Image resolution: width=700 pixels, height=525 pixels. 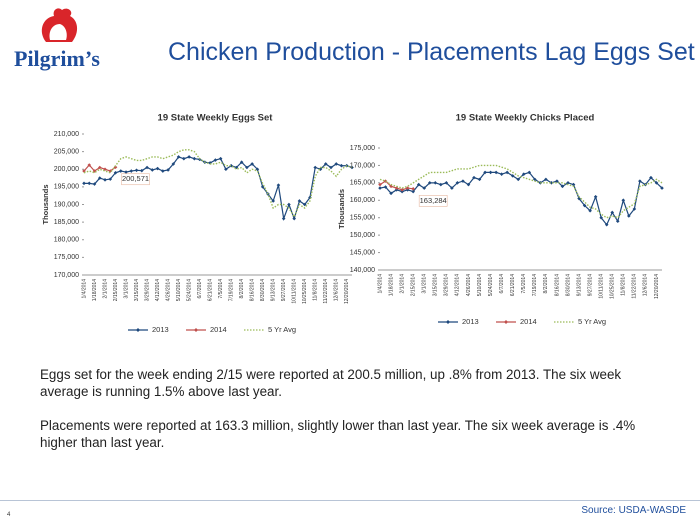 I want to click on x-tick-label: 8/2/2014, so click(x=242, y=289).